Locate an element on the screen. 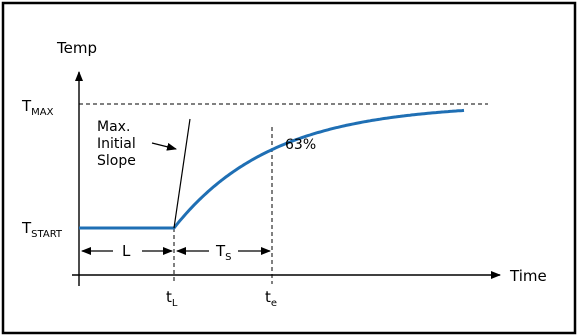 This screenshot has height=336, width=578. max-slope-tangent is located at coordinates (182, 173).